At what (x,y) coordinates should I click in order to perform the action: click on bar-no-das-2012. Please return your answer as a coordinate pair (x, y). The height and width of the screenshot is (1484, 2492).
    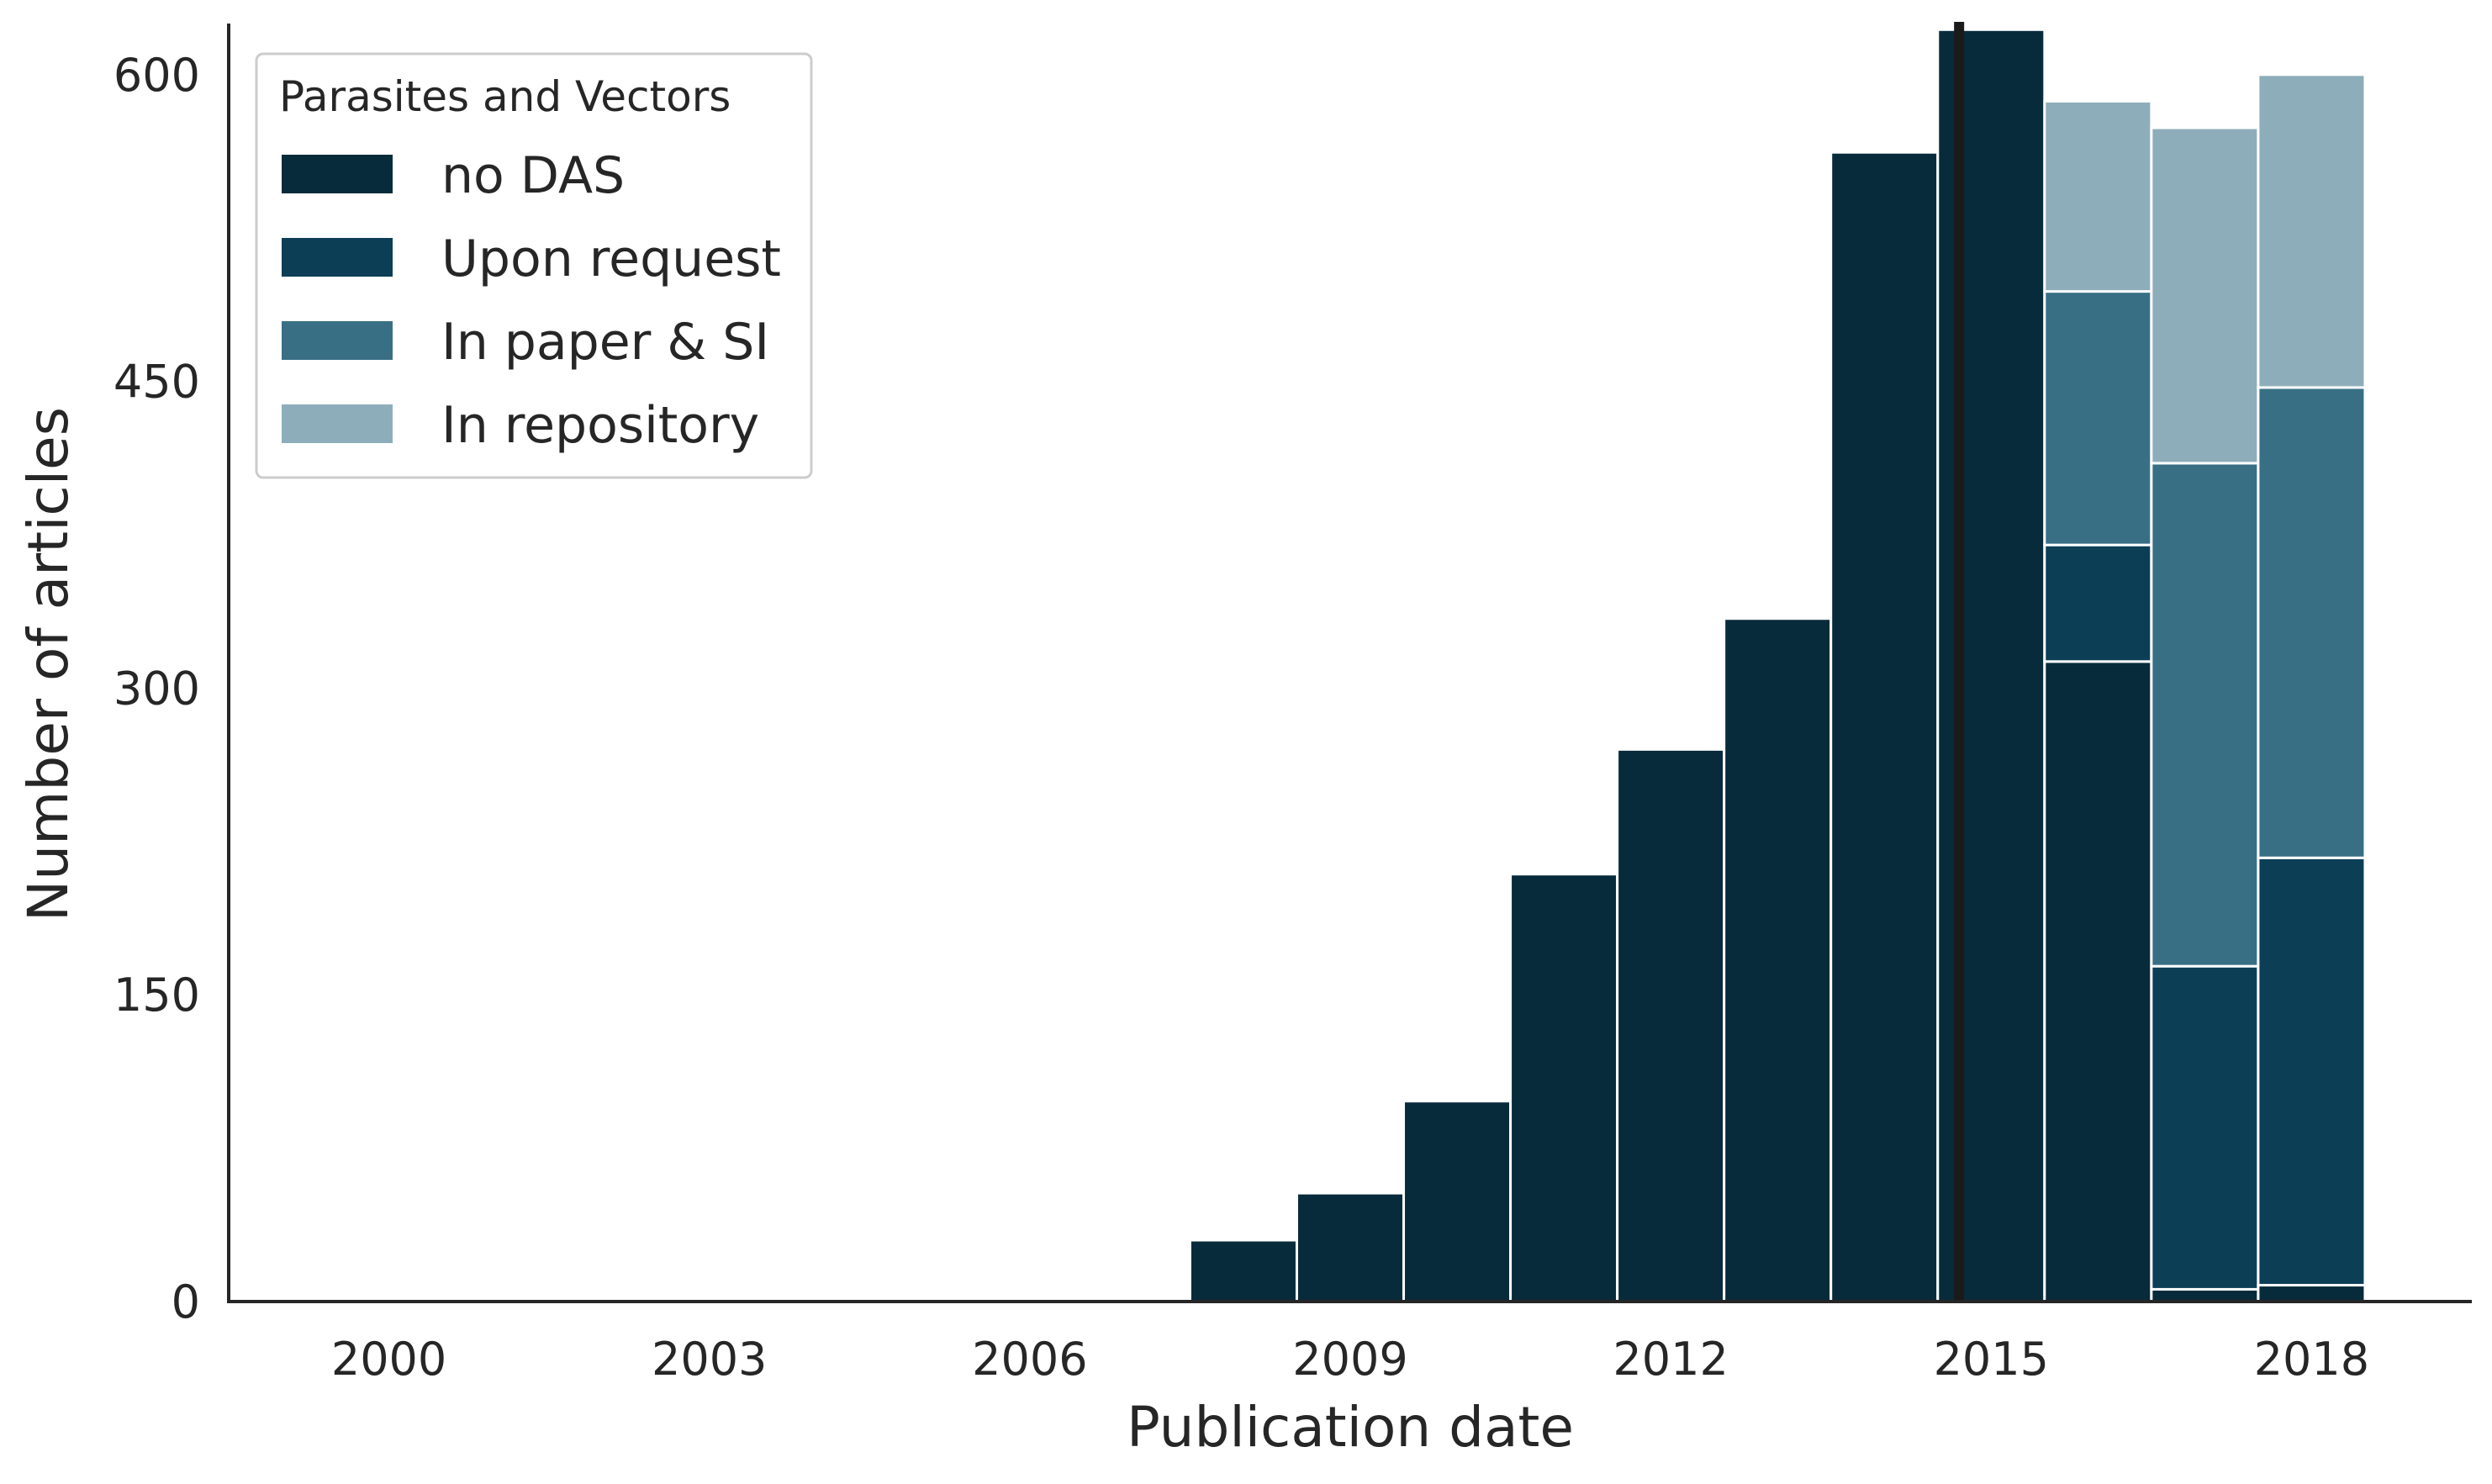
    Looking at the image, I should click on (1671, 1025).